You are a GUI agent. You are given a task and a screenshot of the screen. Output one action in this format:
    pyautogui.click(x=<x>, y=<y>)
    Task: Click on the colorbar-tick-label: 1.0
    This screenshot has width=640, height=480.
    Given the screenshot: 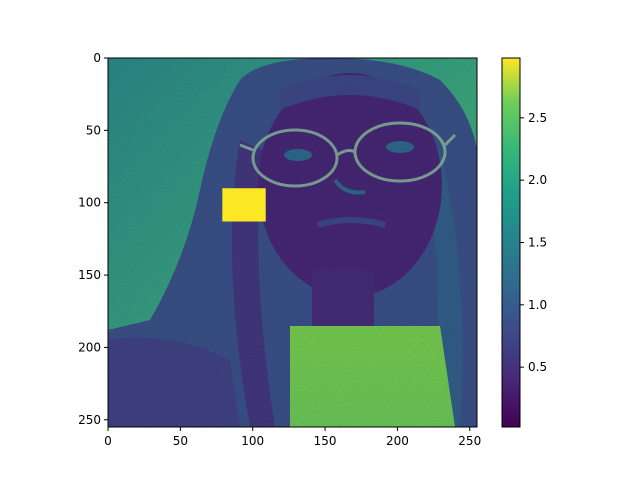 What is the action you would take?
    pyautogui.click(x=537, y=305)
    